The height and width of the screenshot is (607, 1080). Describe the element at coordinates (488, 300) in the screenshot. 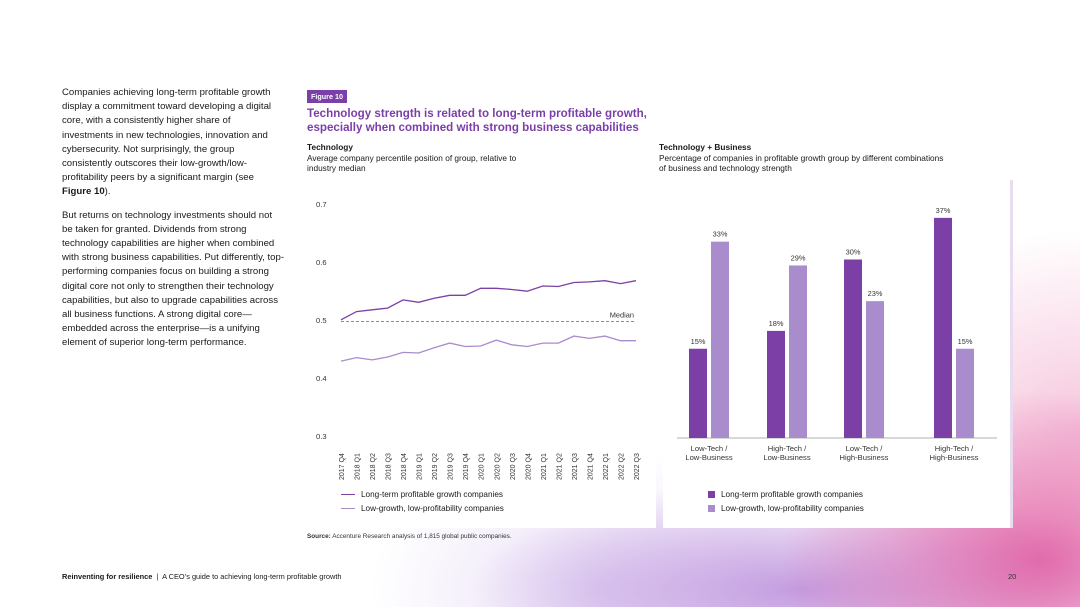

I see `series-line-growth` at that location.